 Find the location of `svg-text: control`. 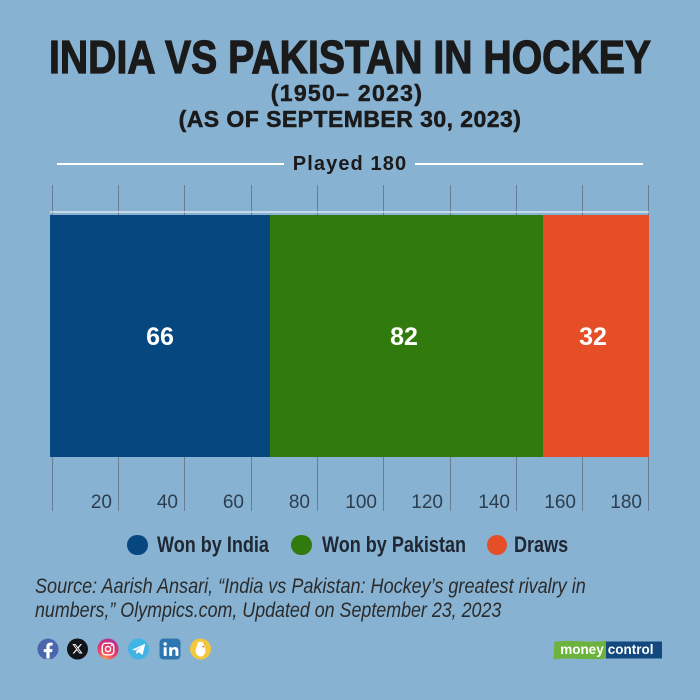

svg-text: control is located at coordinates (631, 649).